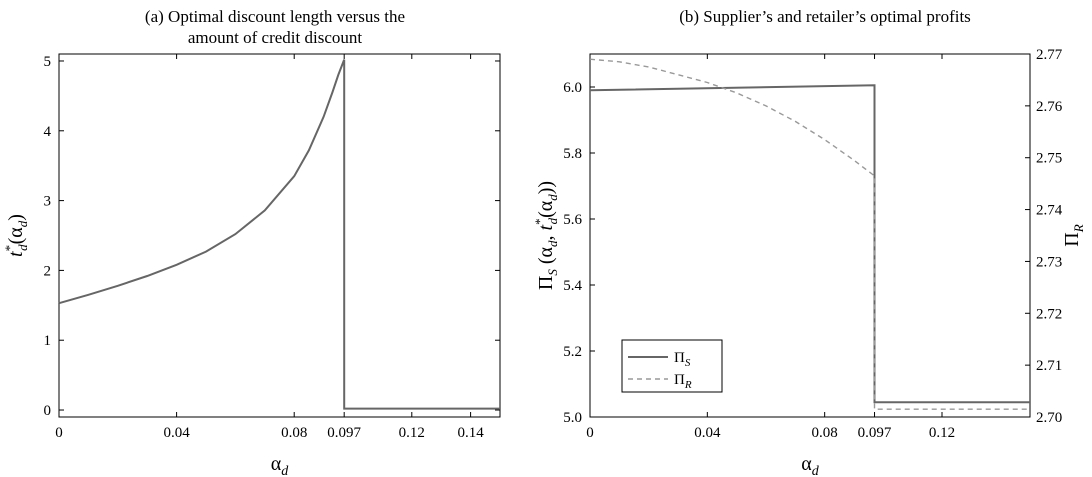  I want to click on chart-a-ytick-label: 3, so click(48, 202).